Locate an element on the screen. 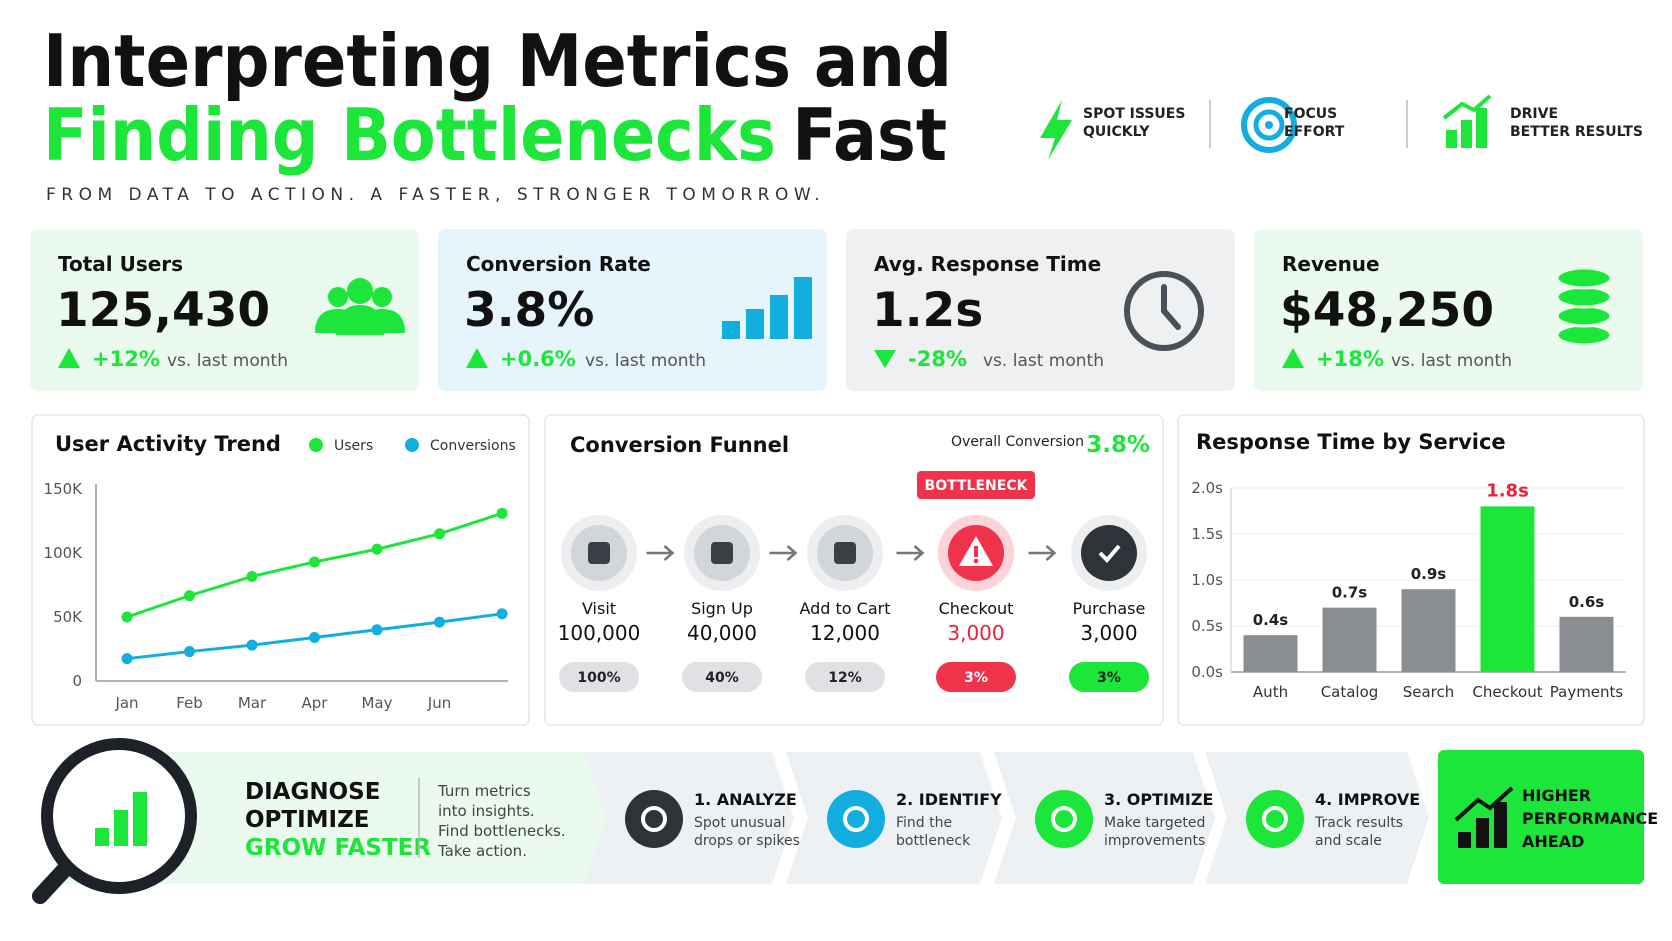 The image size is (1672, 941). badge-text: EFFORT is located at coordinates (1314, 132).